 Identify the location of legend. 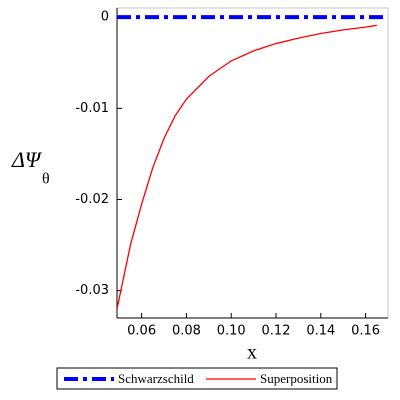
(197, 378).